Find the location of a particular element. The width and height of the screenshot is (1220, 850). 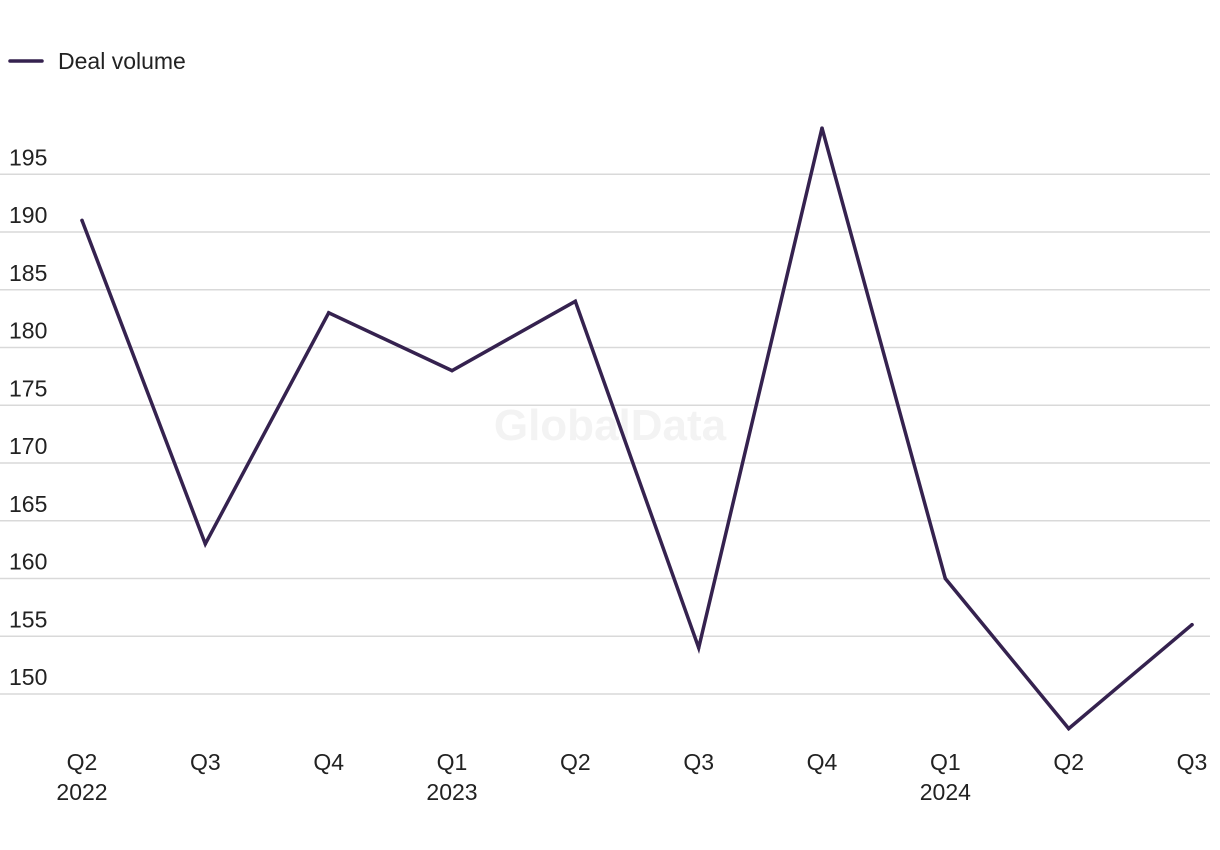

y-tick-label: 175 is located at coordinates (28, 388).